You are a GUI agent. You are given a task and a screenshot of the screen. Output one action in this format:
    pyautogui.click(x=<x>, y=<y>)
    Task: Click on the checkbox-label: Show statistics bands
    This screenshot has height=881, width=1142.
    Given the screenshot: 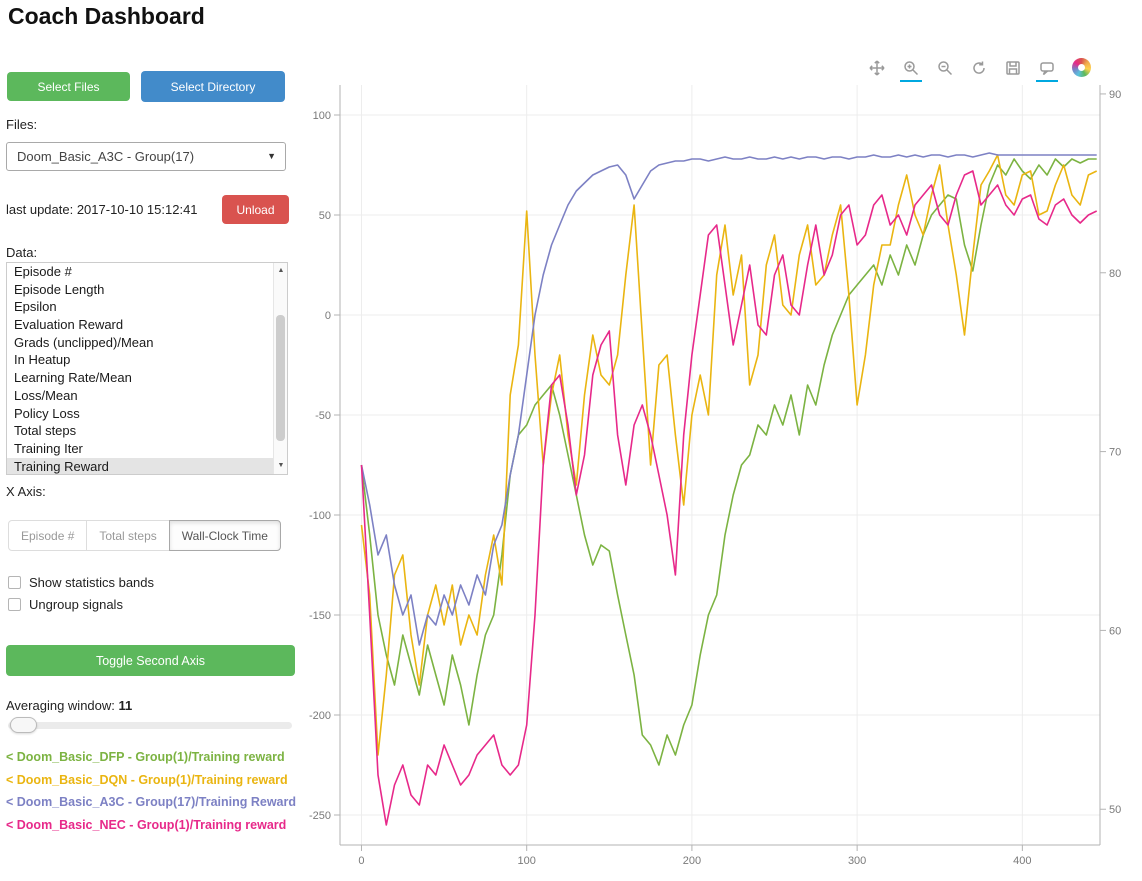 What is the action you would take?
    pyautogui.click(x=92, y=582)
    